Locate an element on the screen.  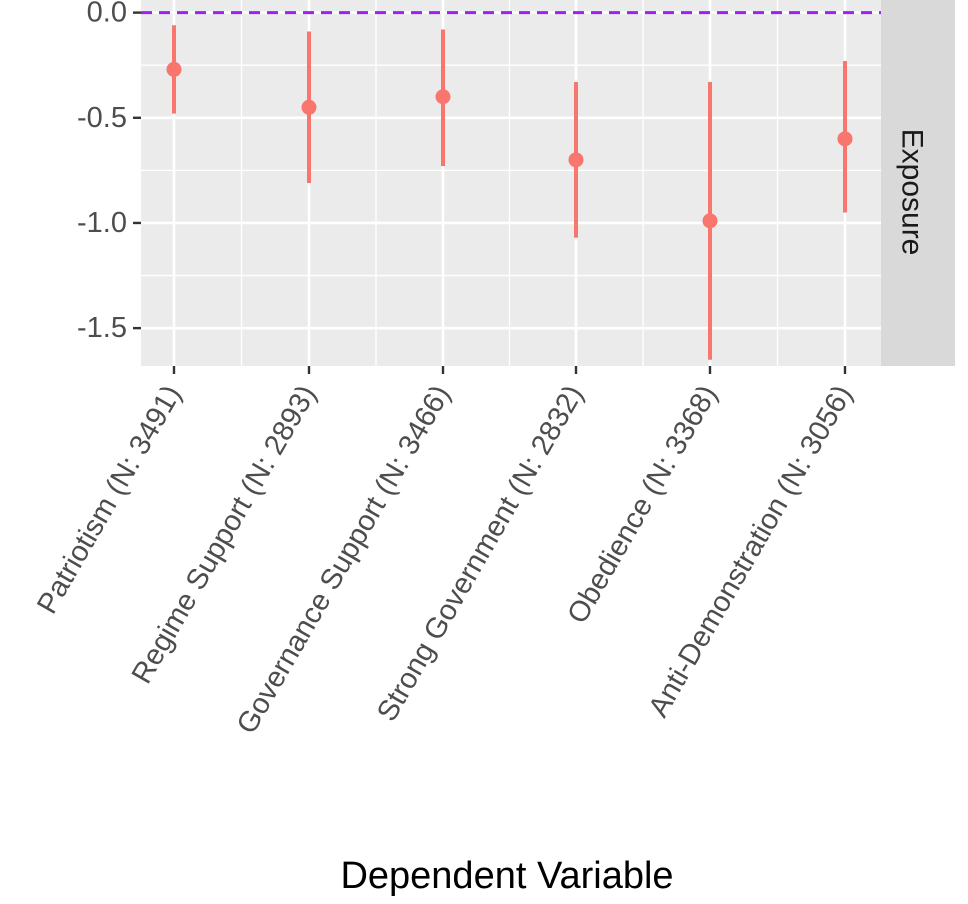
x-axis-title: Dependent Variable is located at coordinates (506, 876).